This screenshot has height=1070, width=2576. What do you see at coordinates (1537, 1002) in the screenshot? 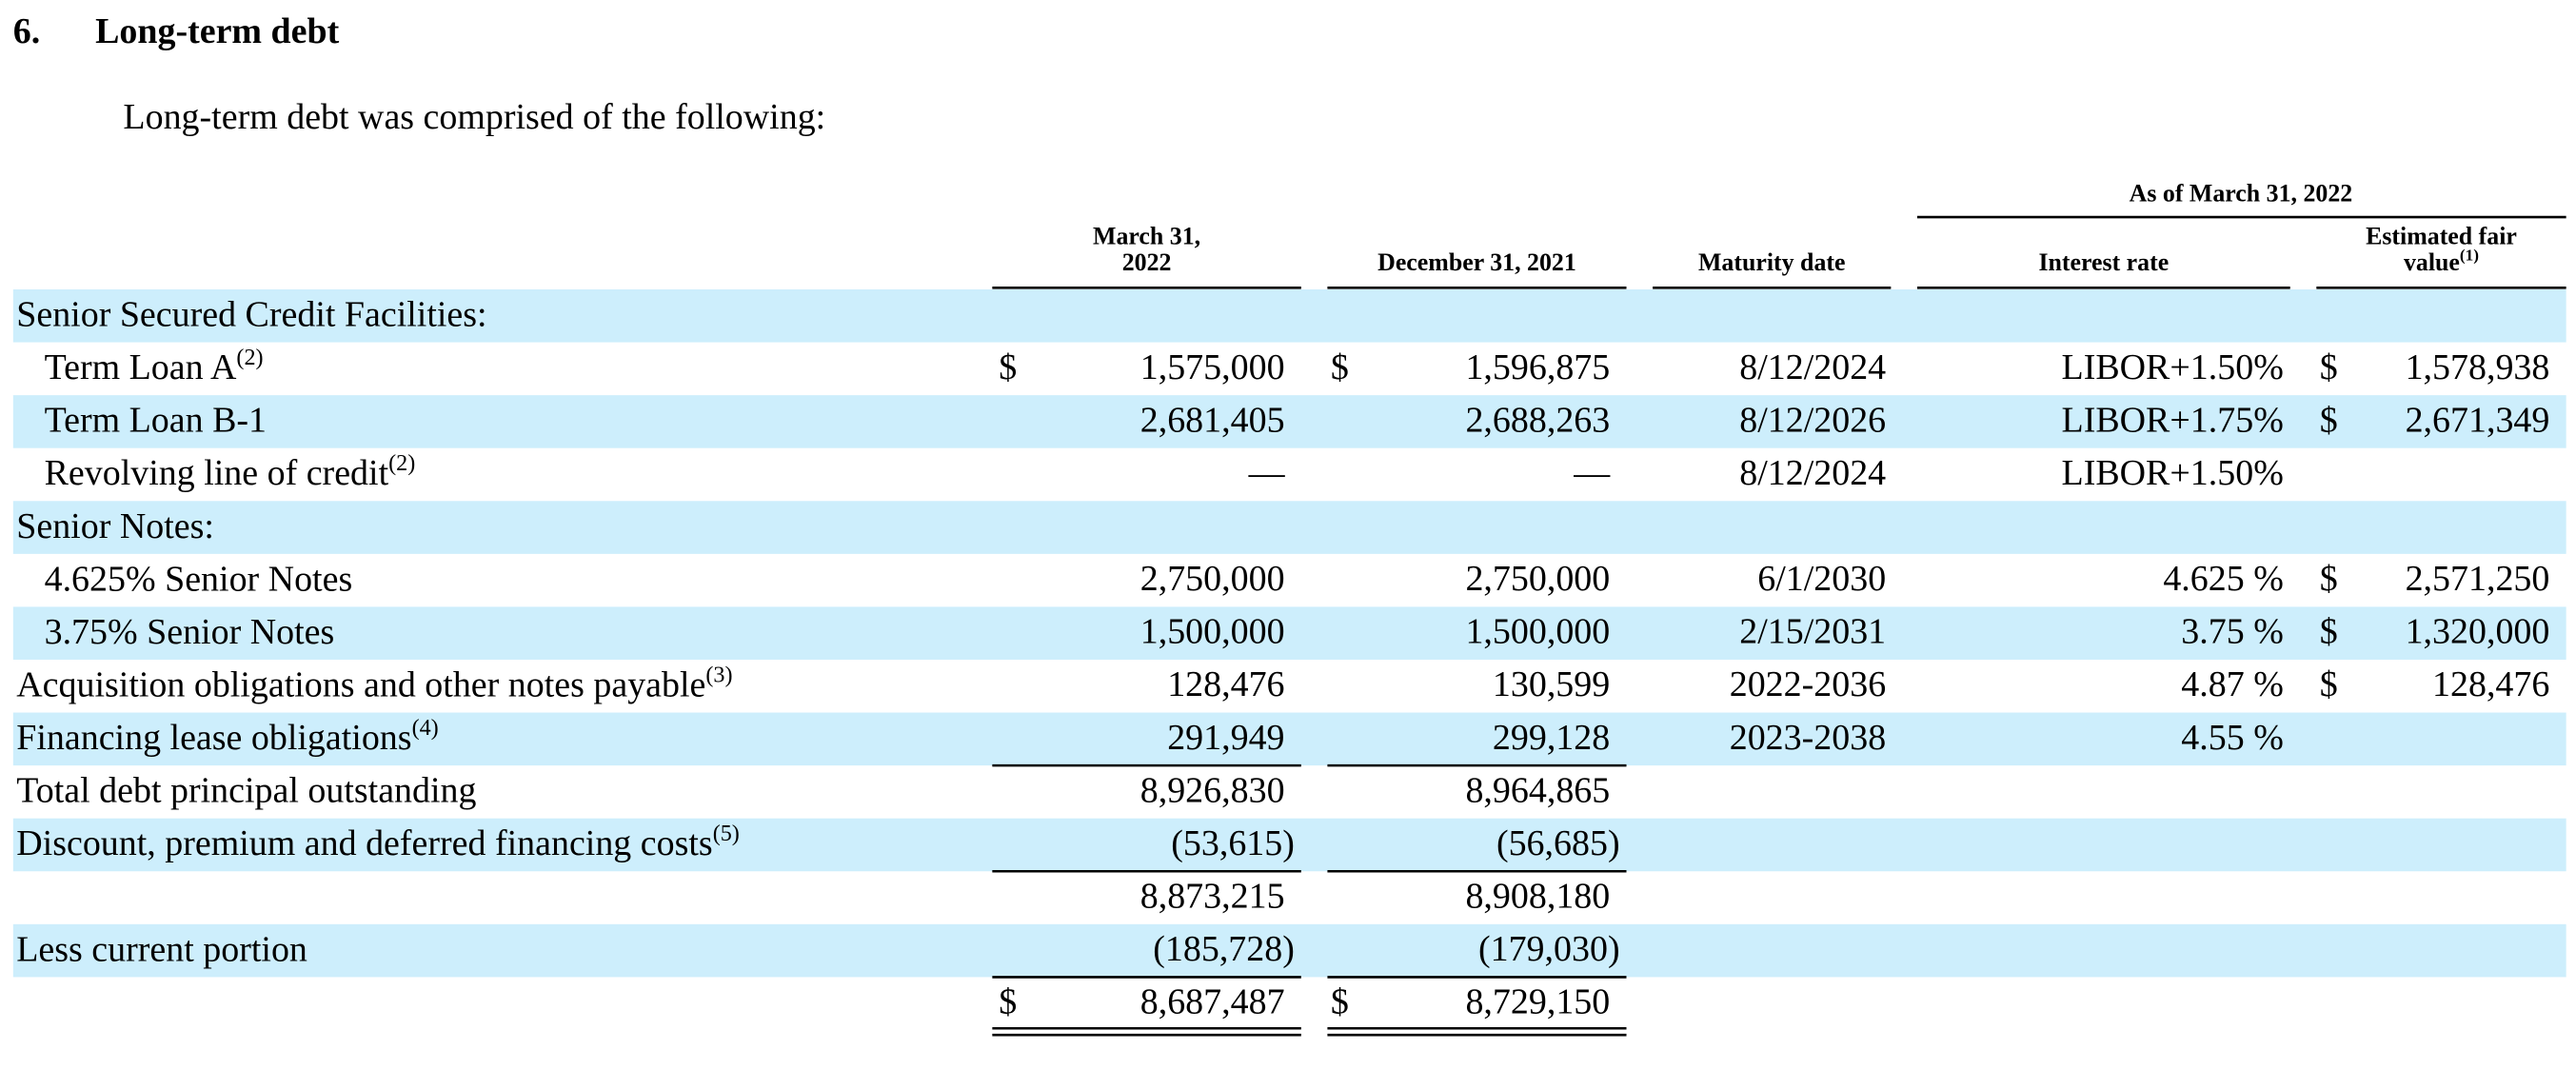
I see `cell-value: 8,729,150` at bounding box center [1537, 1002].